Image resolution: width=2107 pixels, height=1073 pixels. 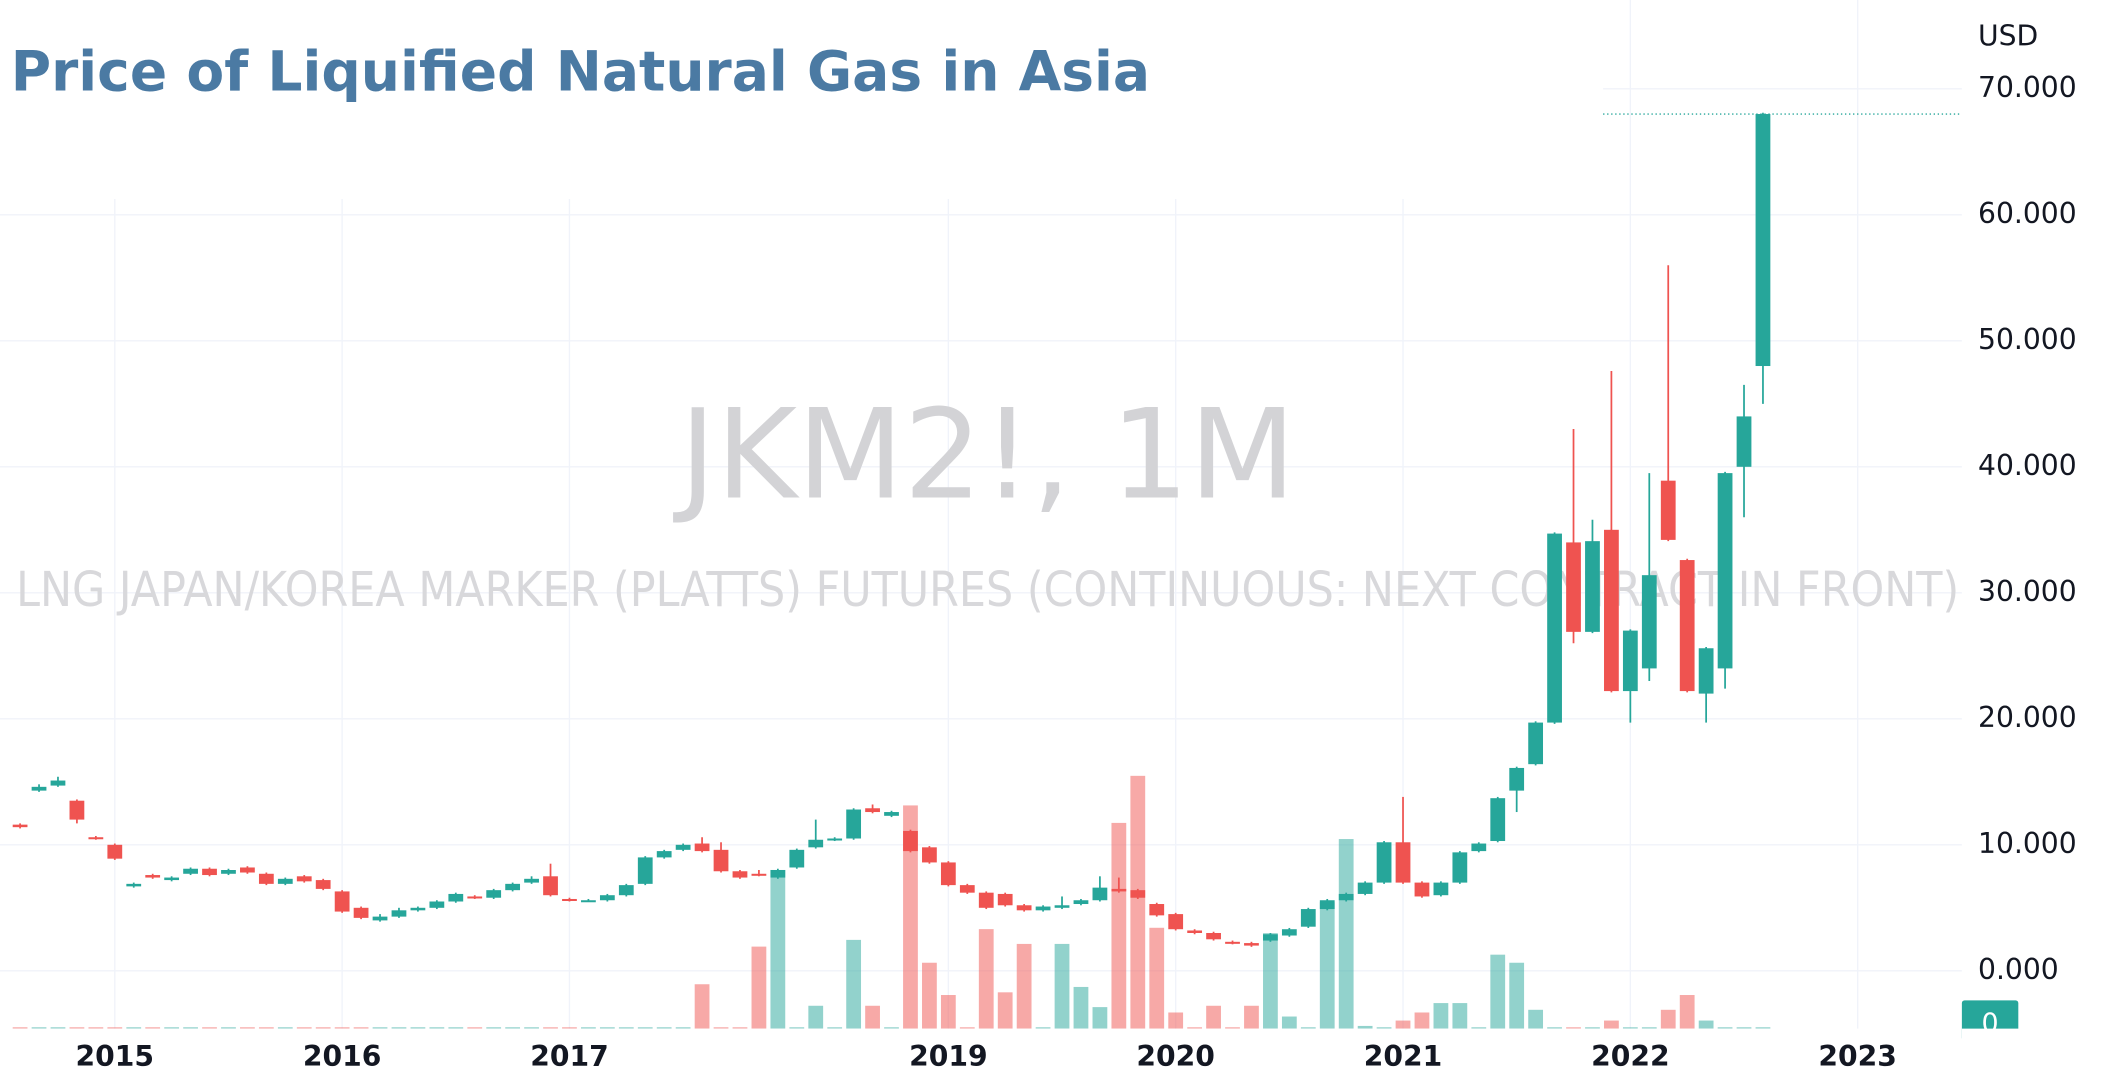 What do you see at coordinates (342, 1056) in the screenshot?
I see `x-tick-label: 2016` at bounding box center [342, 1056].